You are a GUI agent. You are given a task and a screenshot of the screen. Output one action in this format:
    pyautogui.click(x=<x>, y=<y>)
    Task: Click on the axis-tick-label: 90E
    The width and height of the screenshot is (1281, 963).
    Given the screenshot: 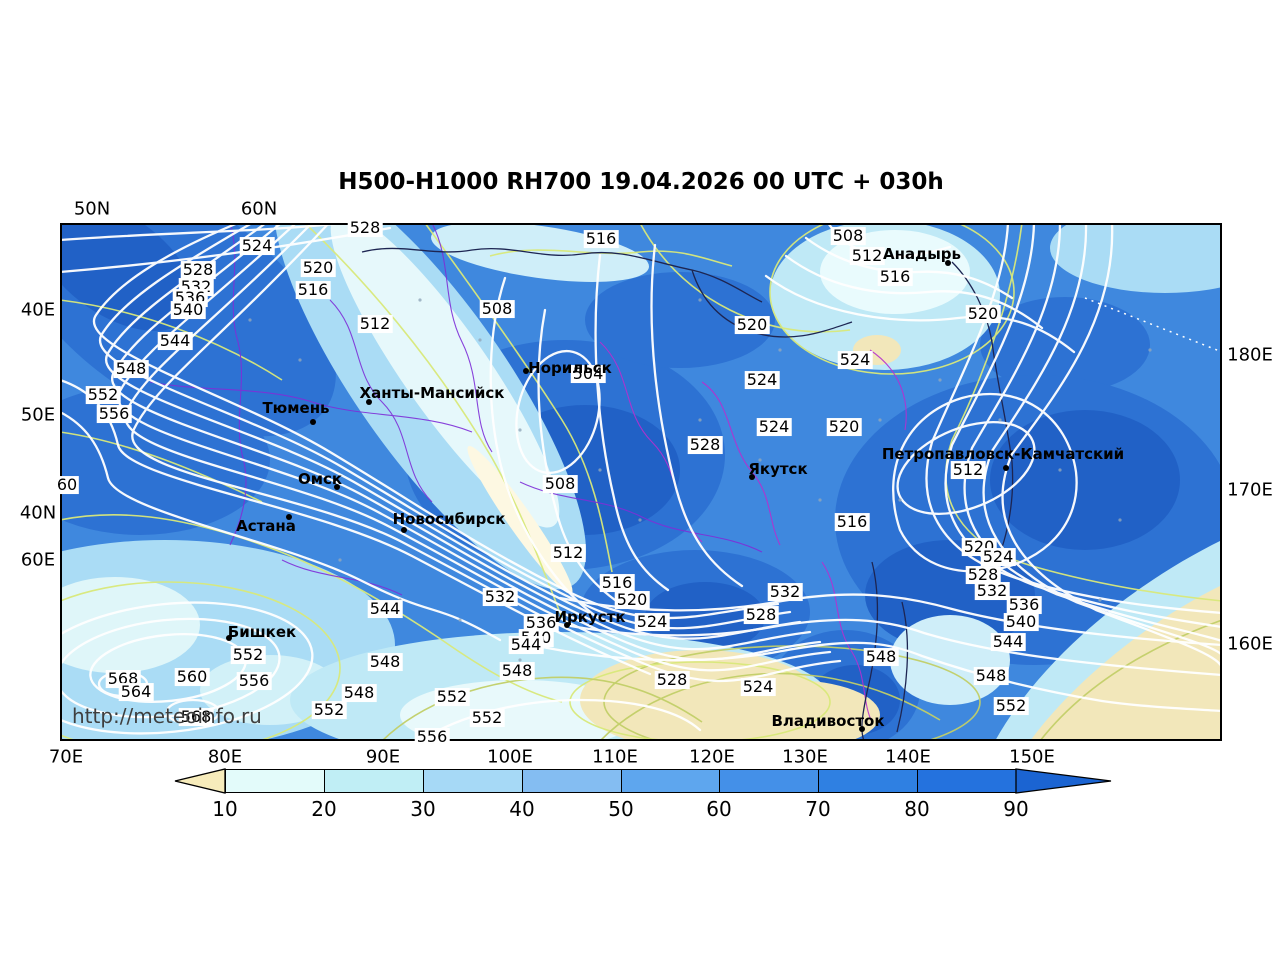 What is the action you would take?
    pyautogui.click(x=383, y=757)
    